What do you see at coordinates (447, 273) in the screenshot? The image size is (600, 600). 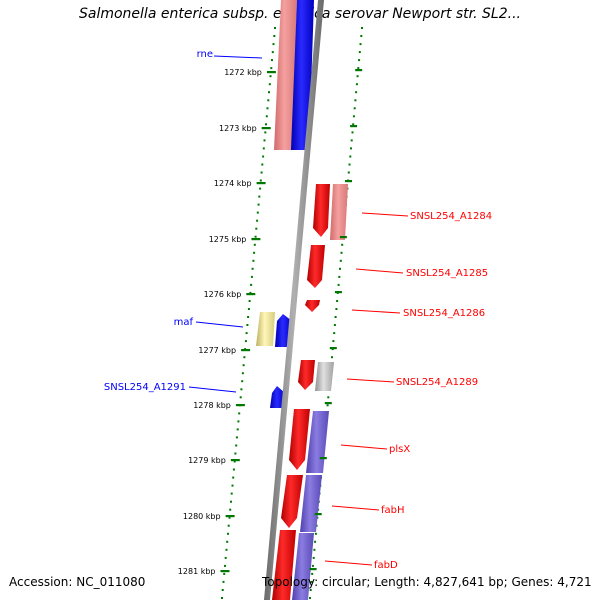 I see `gene-label-snsl254-a1285: SNSL254_A1285` at bounding box center [447, 273].